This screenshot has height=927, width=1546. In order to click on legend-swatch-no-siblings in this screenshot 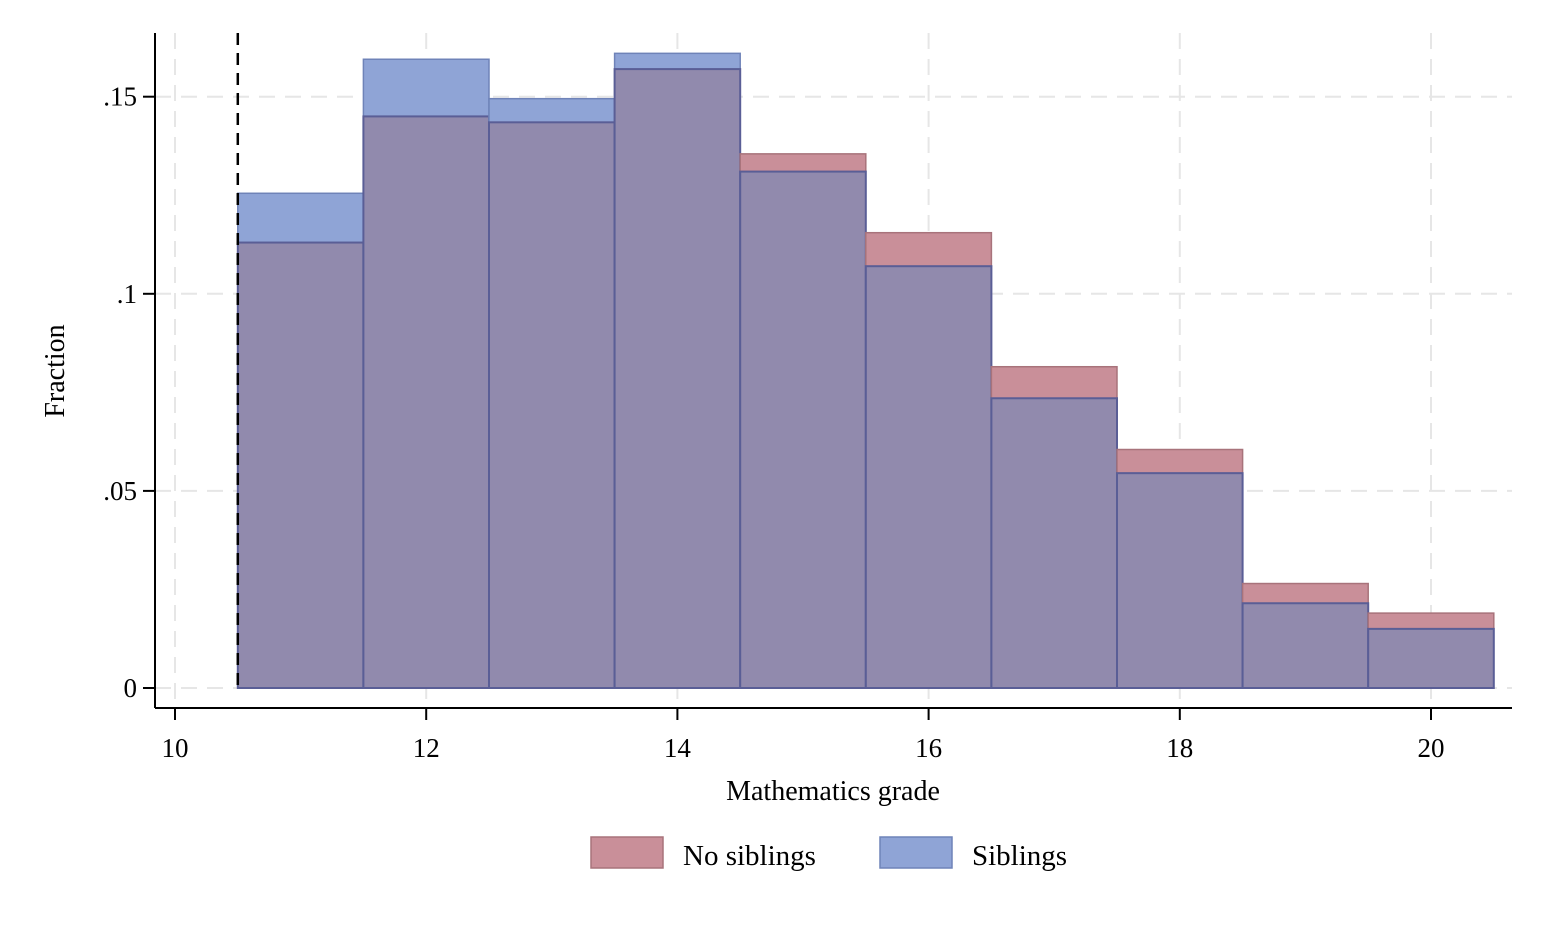, I will do `click(627, 852)`.